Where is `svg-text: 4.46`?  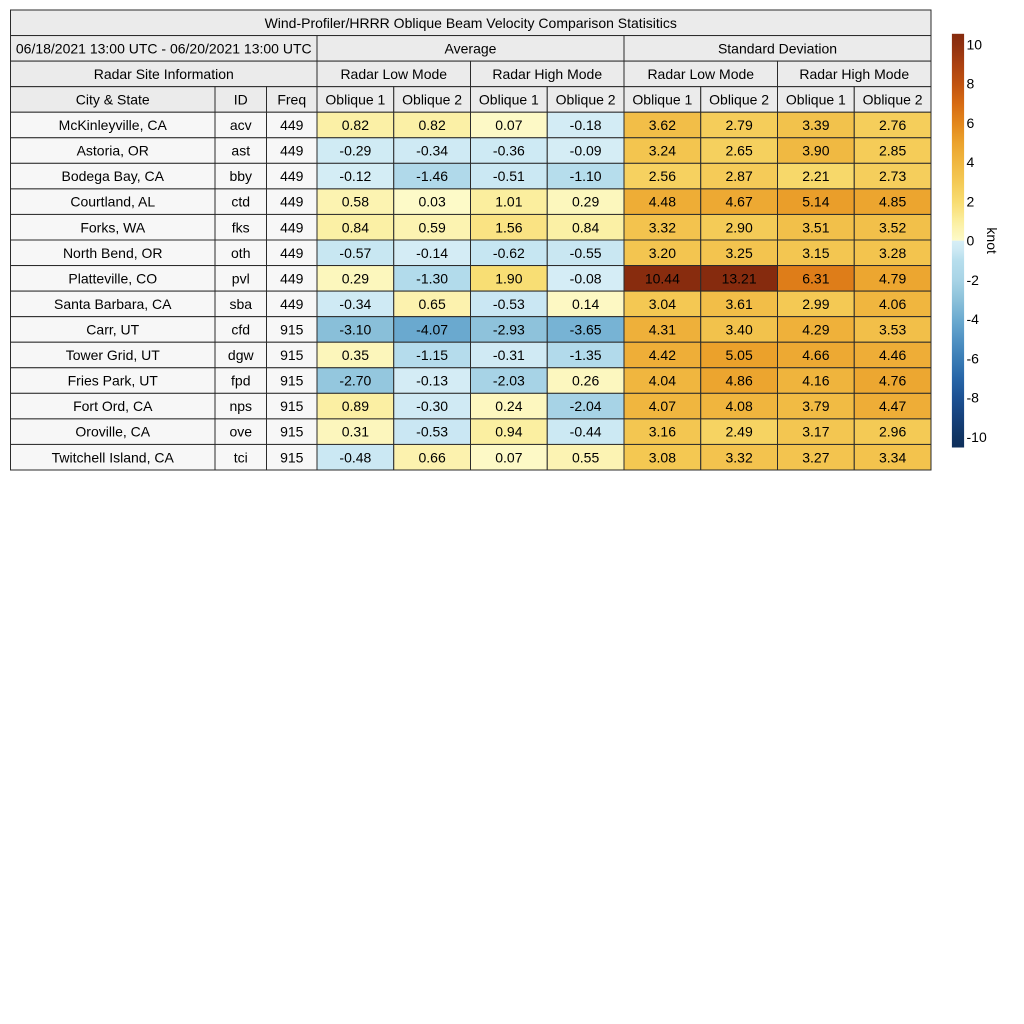 svg-text: 4.46 is located at coordinates (892, 355).